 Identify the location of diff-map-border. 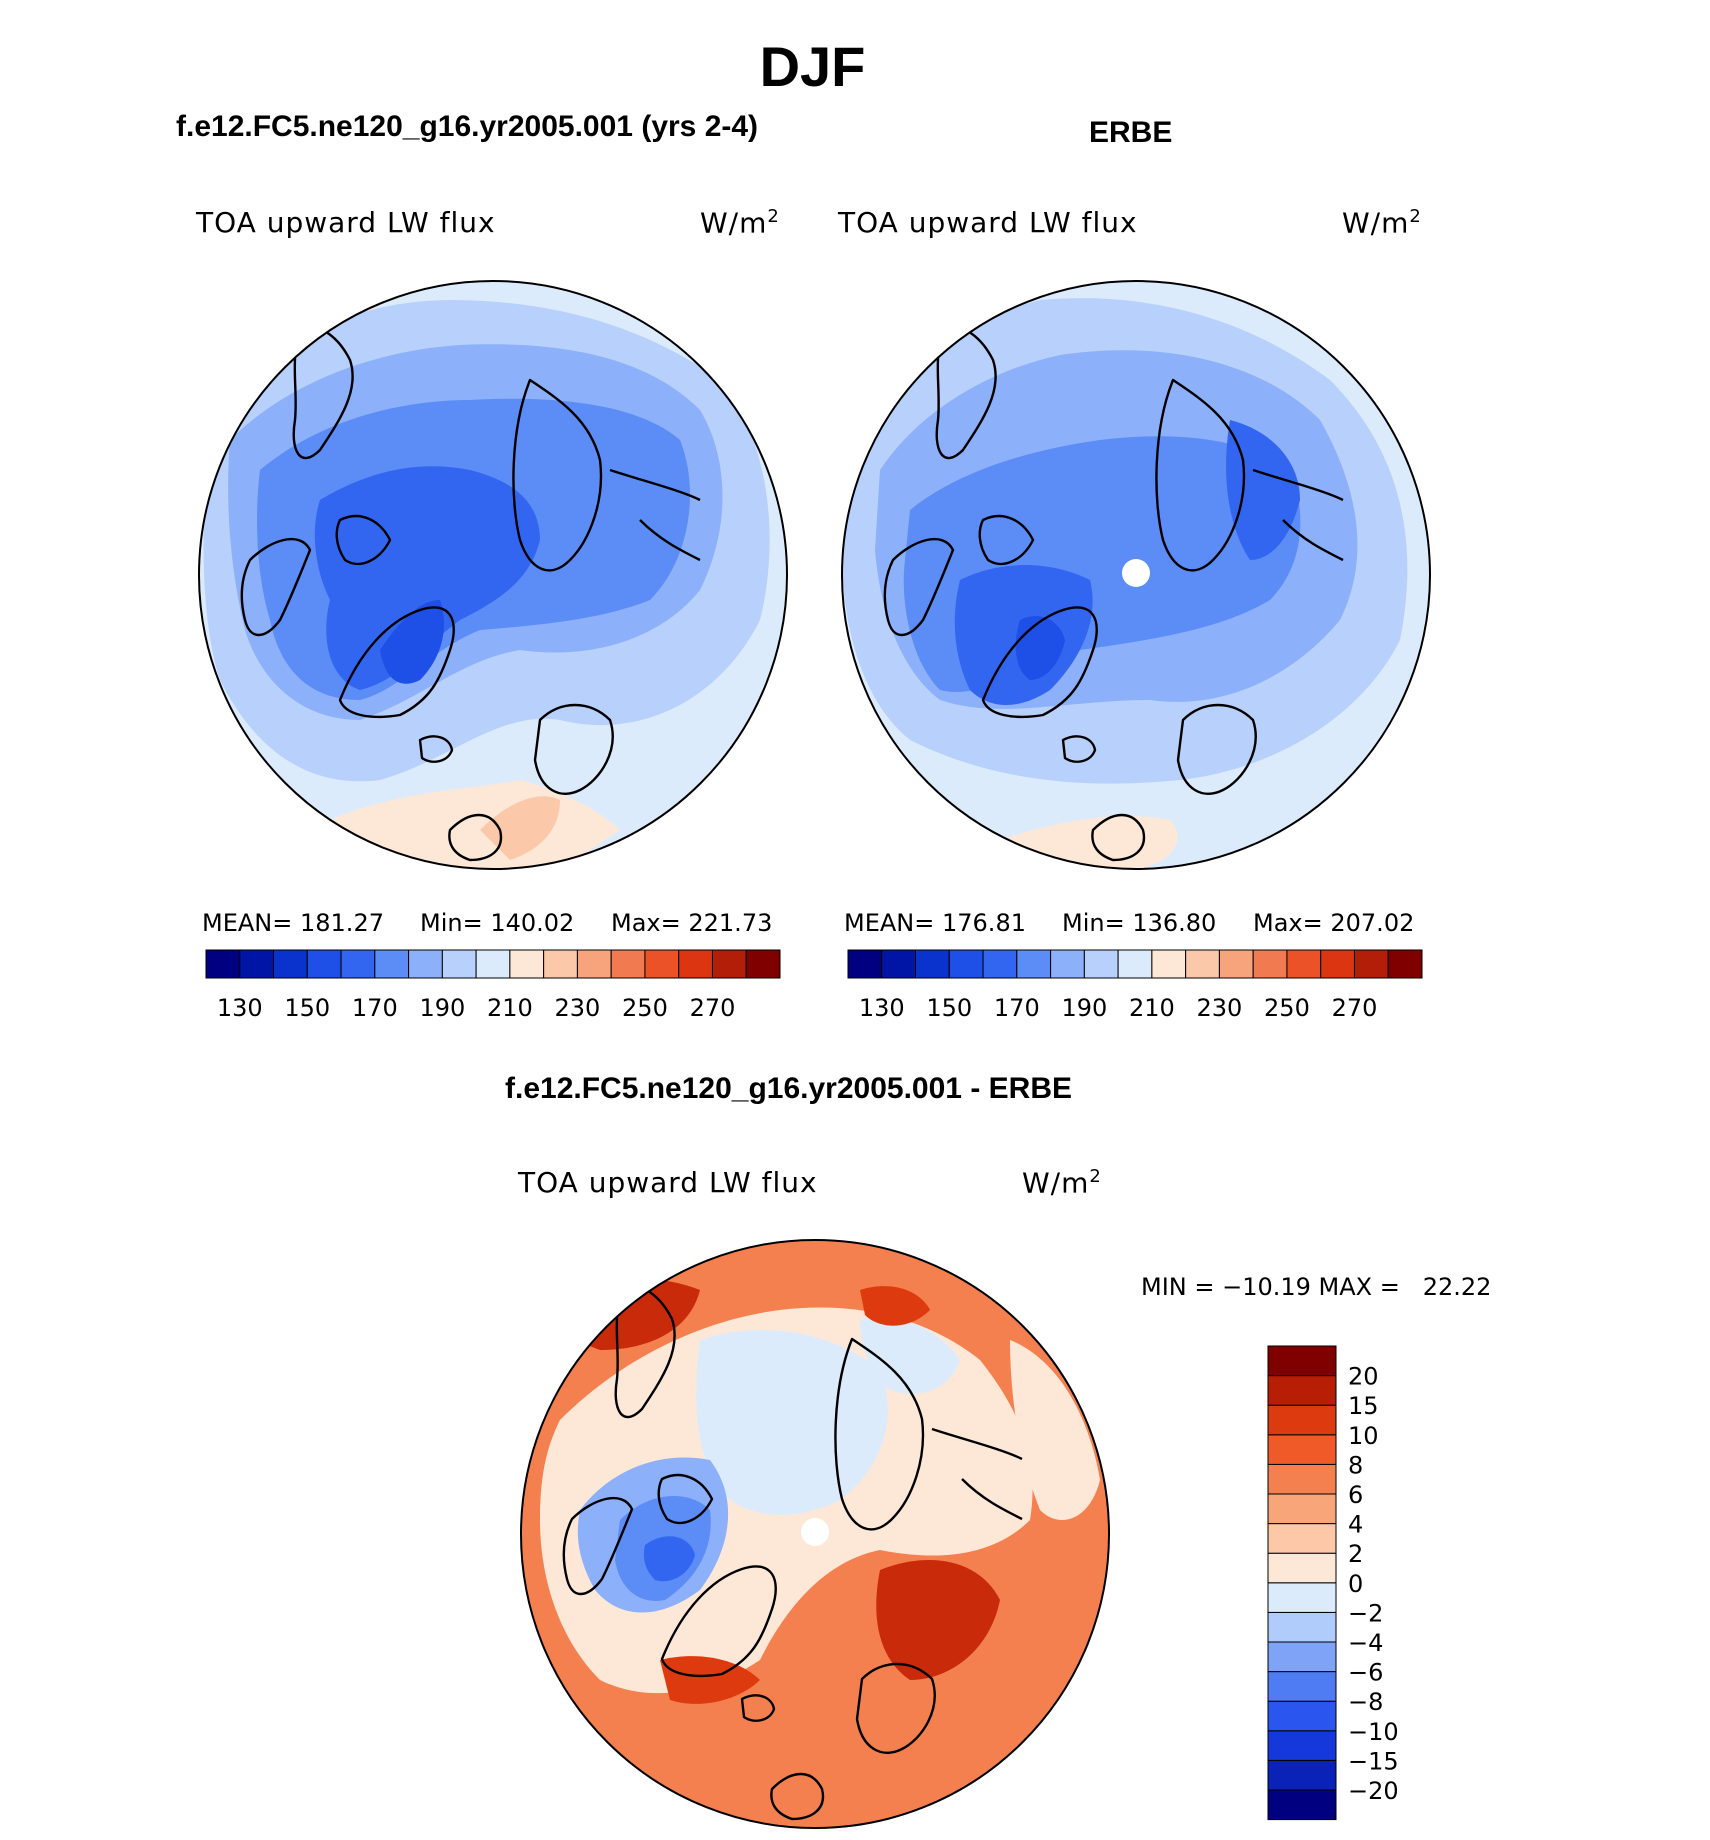
(815, 1534).